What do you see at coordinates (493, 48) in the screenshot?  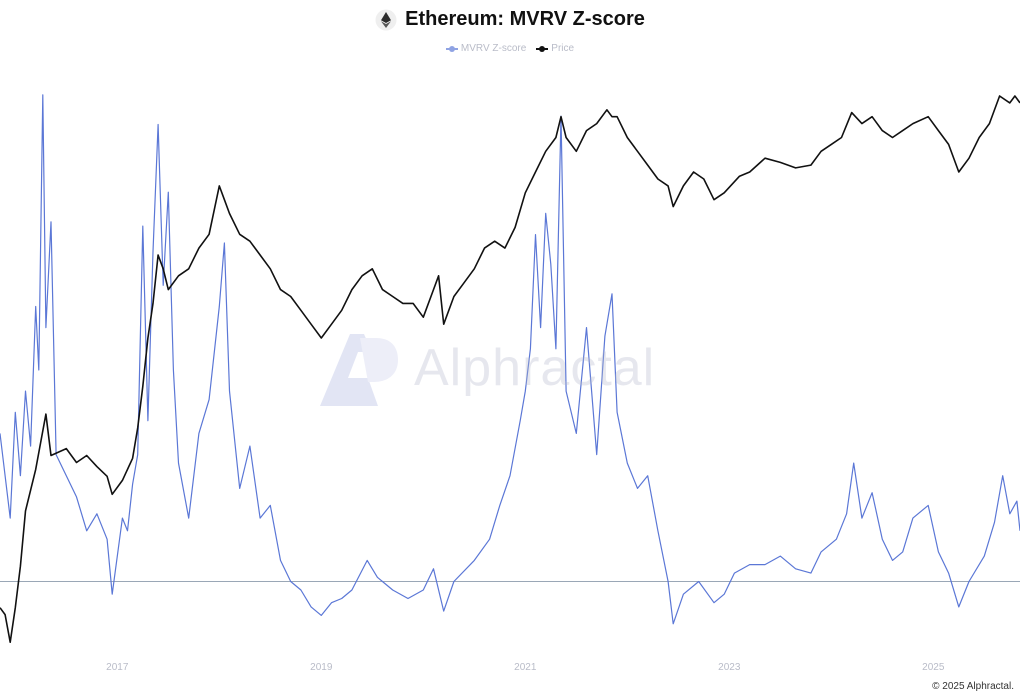 I see `legend-label-zscore: MVRV Z-score` at bounding box center [493, 48].